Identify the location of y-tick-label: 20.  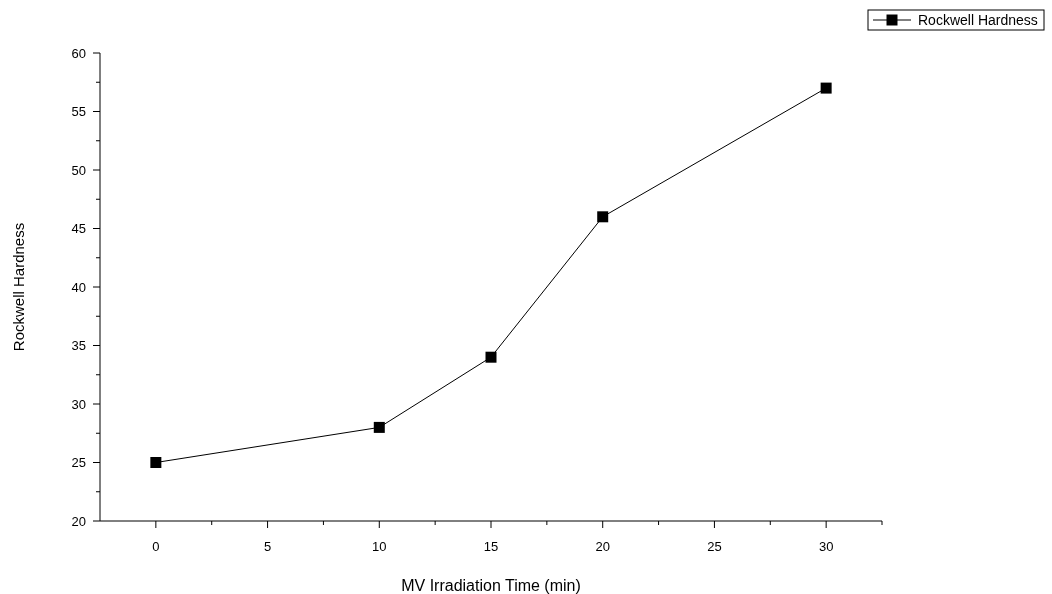
(78, 521).